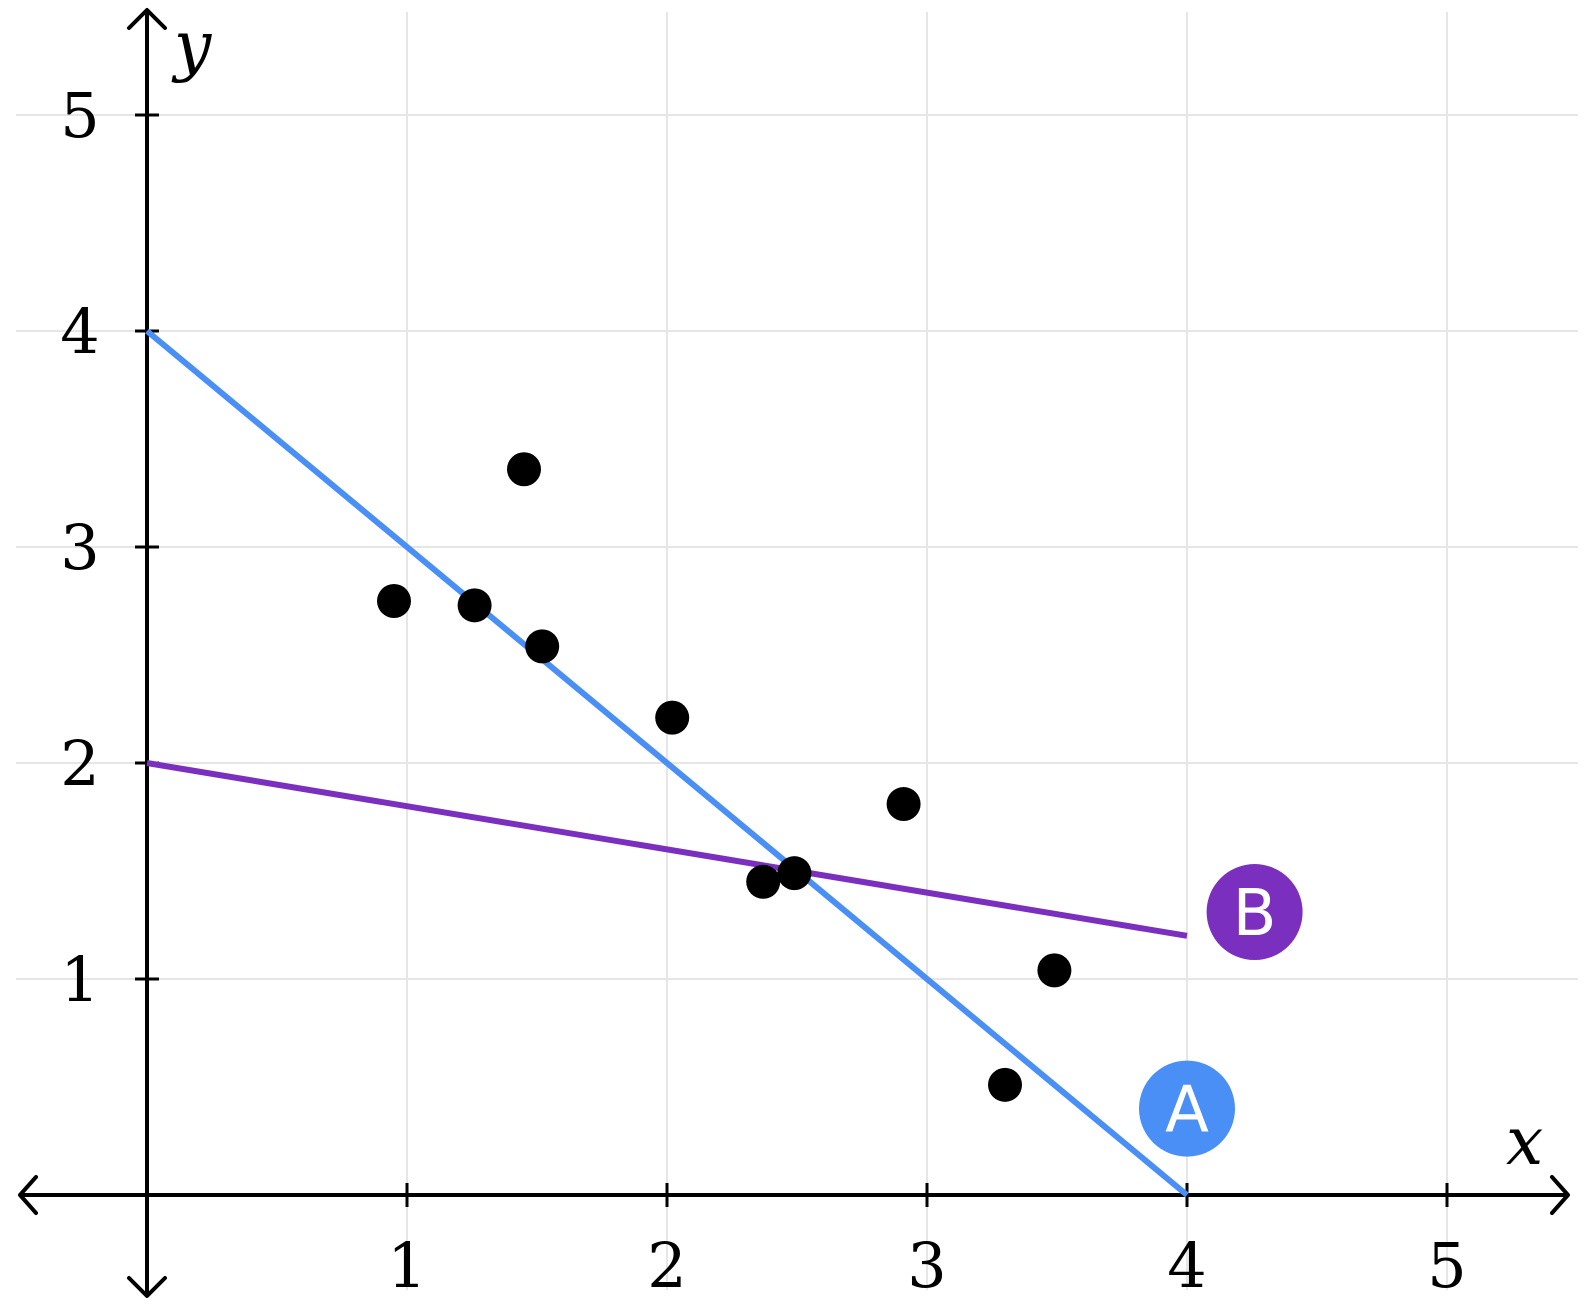  Describe the element at coordinates (79, 115) in the screenshot. I see `y-tick-label-5: 5` at that location.